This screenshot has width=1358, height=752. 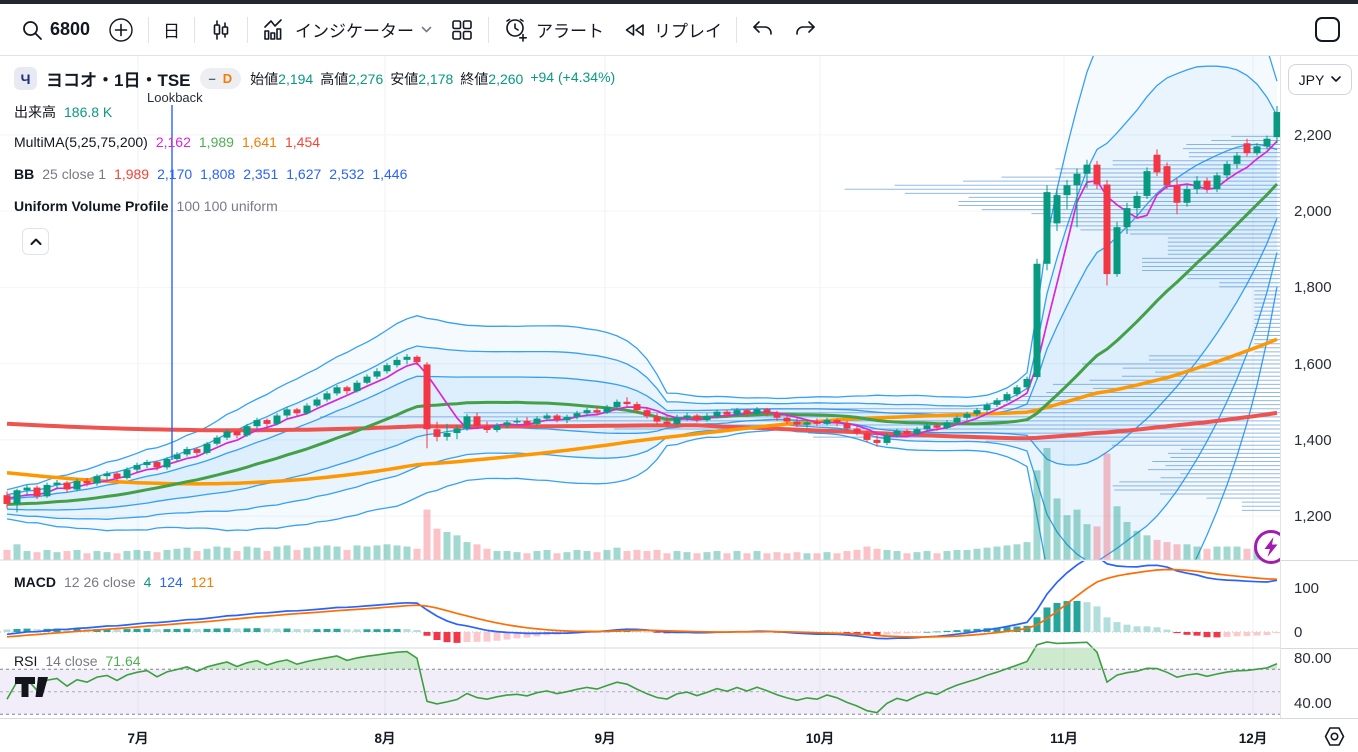 What do you see at coordinates (88, 112) in the screenshot?
I see `volume-value: 186.8 K` at bounding box center [88, 112].